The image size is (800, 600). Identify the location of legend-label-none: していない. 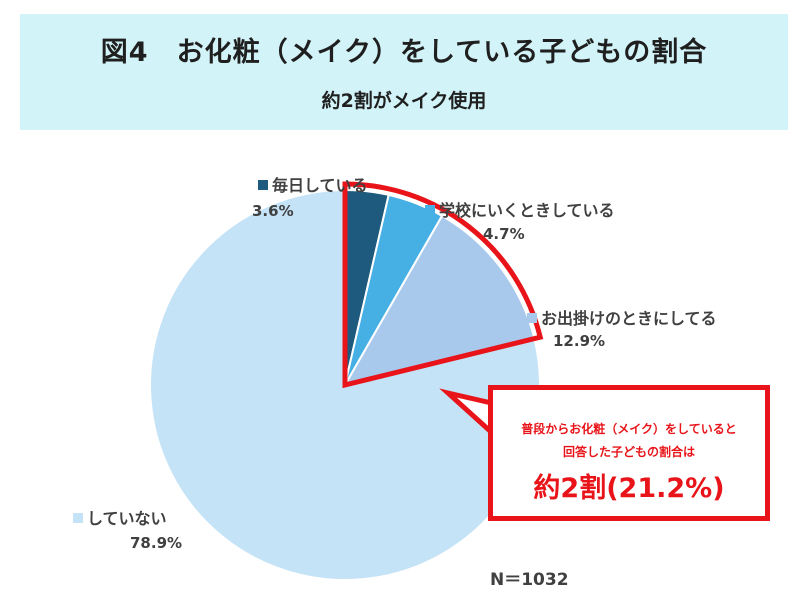
(120, 517).